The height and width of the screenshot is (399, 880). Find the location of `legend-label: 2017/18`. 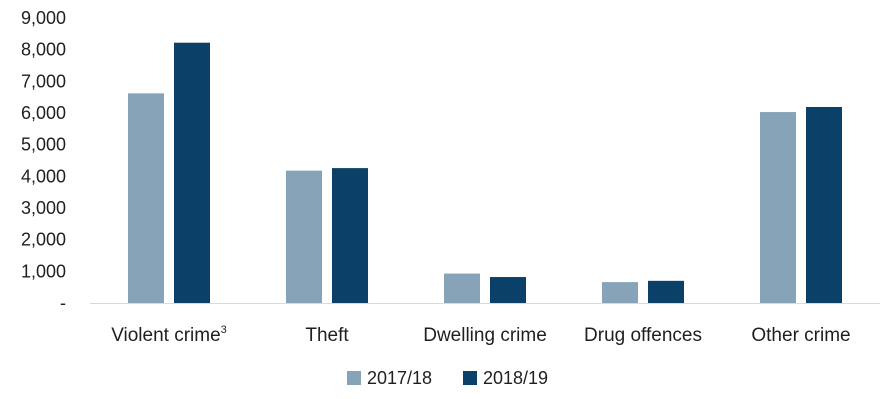

legend-label: 2017/18 is located at coordinates (399, 378).